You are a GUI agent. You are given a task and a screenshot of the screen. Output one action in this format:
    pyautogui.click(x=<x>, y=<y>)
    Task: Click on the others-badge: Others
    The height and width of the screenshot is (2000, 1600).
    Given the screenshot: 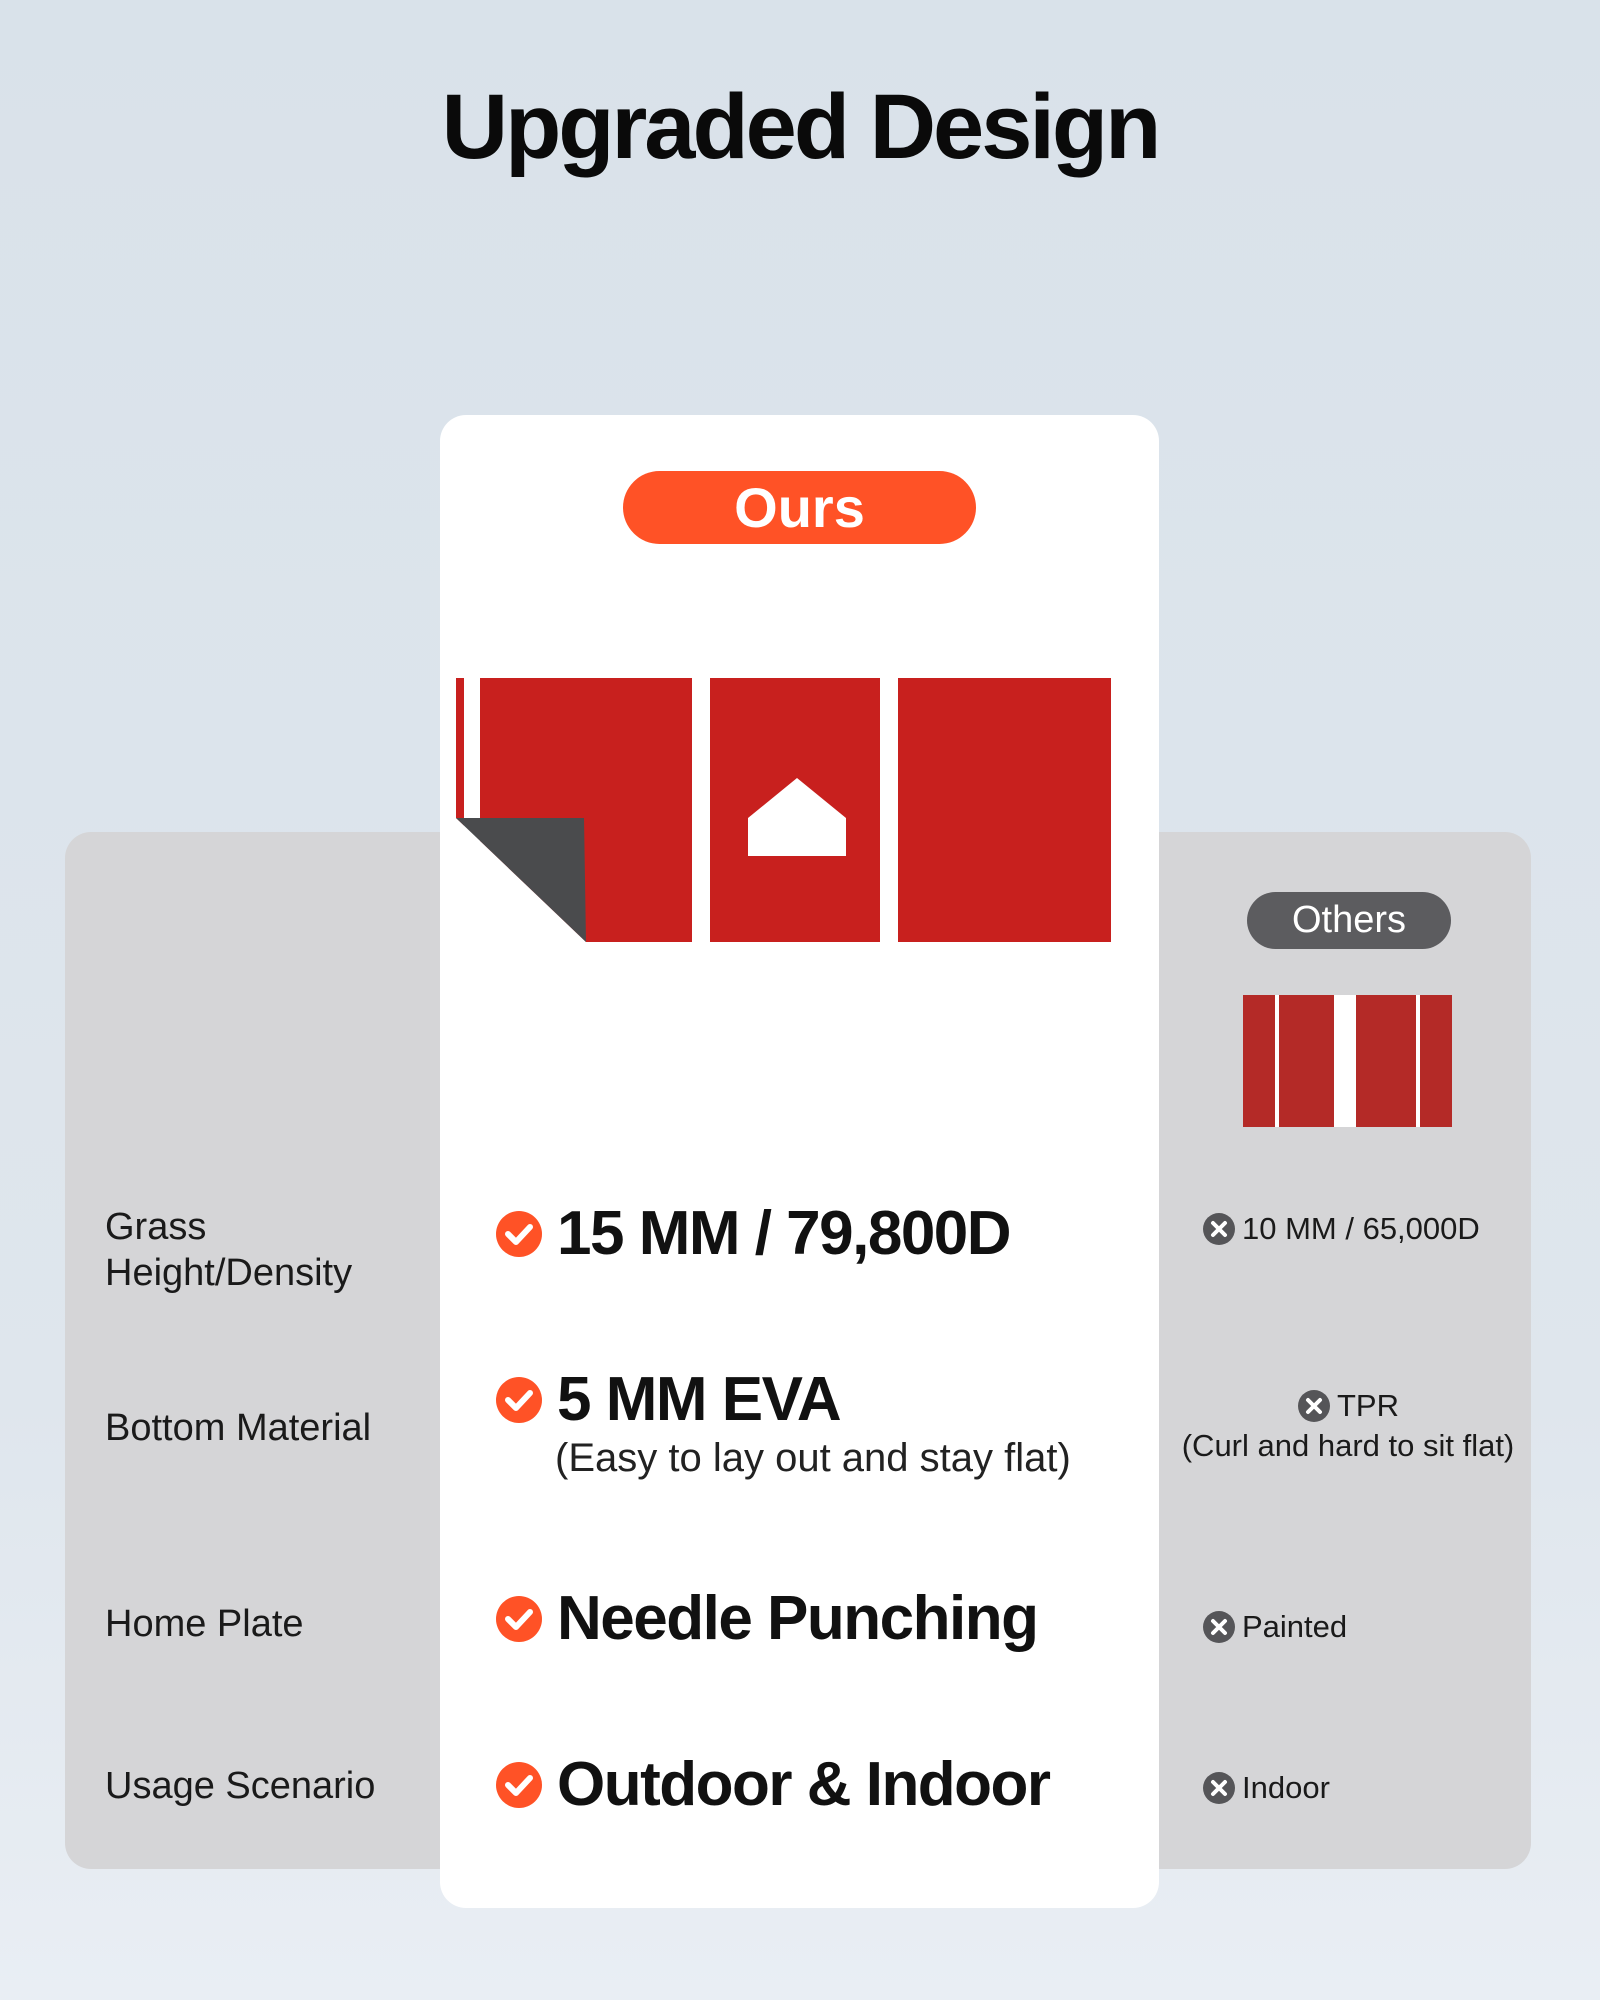 What is the action you would take?
    pyautogui.click(x=1349, y=920)
    